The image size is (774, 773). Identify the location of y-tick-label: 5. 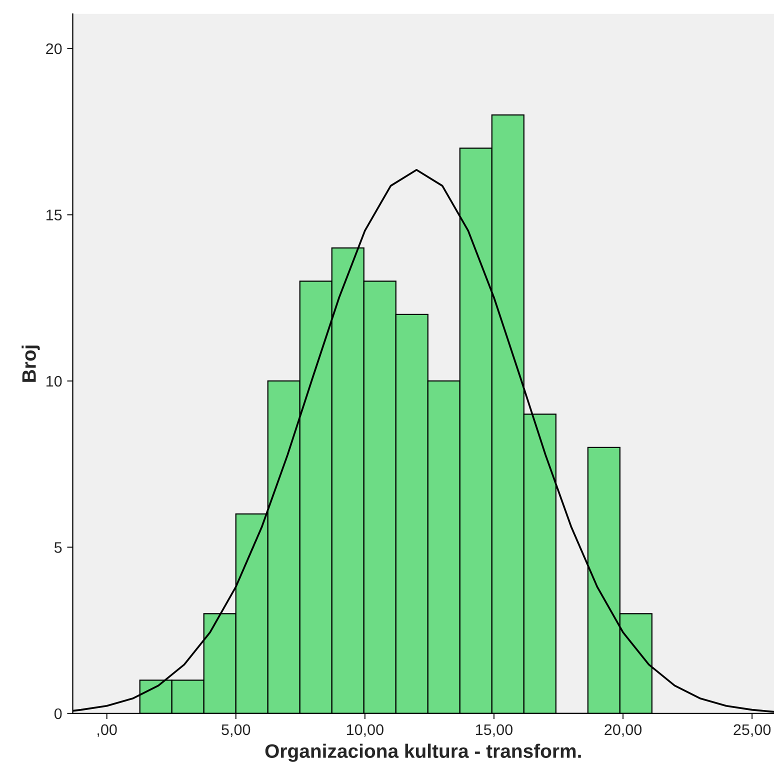
(58, 547).